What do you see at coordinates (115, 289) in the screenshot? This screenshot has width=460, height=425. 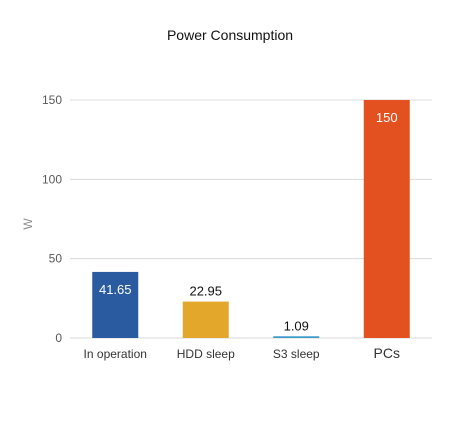 I see `data-label: 41.65` at bounding box center [115, 289].